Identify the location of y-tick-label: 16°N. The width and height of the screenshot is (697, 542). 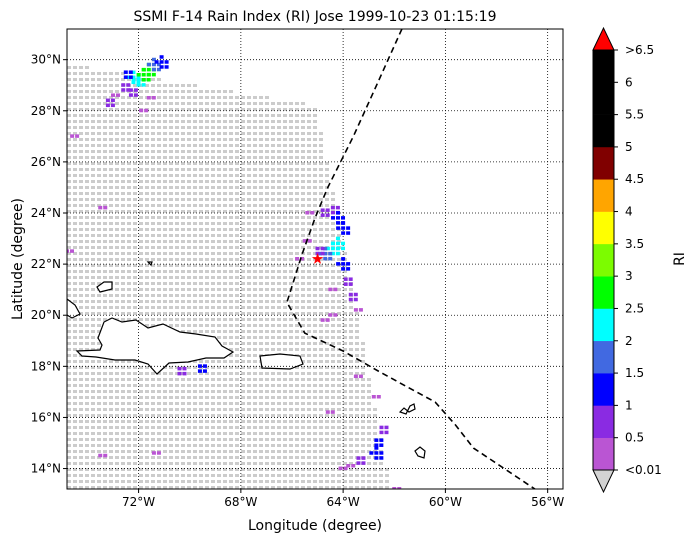
(46, 417).